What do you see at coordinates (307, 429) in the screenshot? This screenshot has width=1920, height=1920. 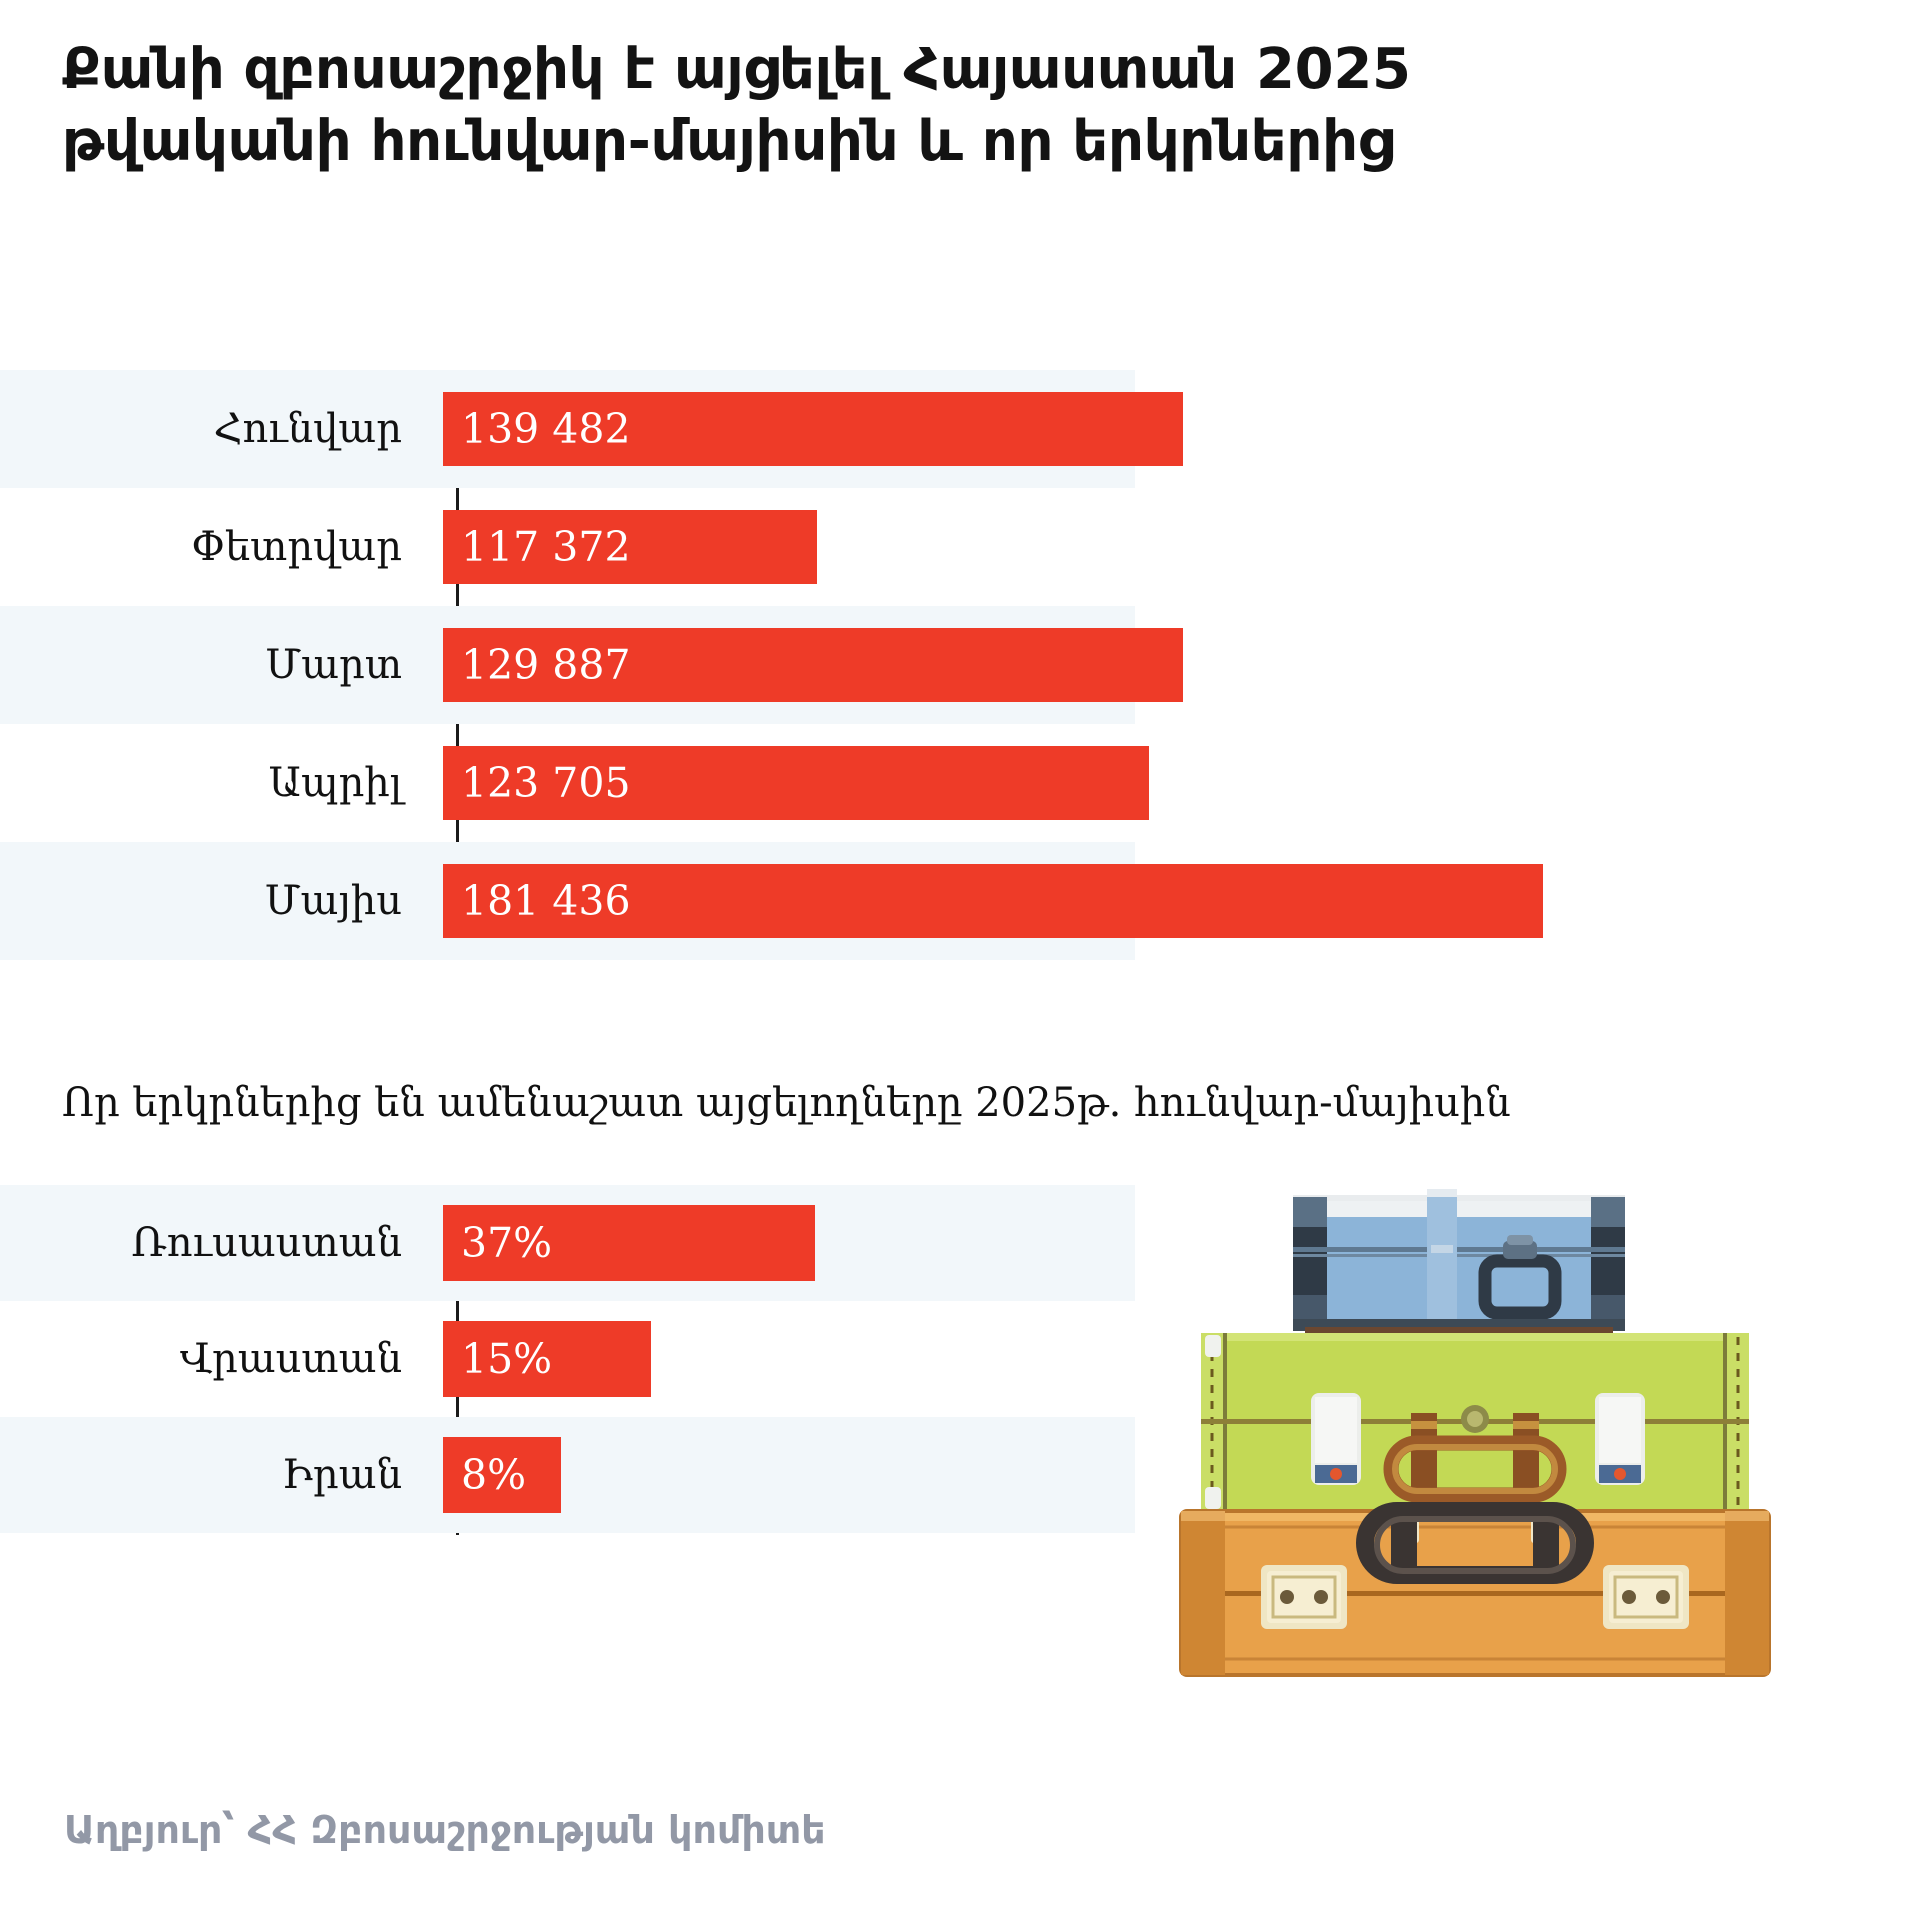 I see `chart1-category-label: Հունվար` at bounding box center [307, 429].